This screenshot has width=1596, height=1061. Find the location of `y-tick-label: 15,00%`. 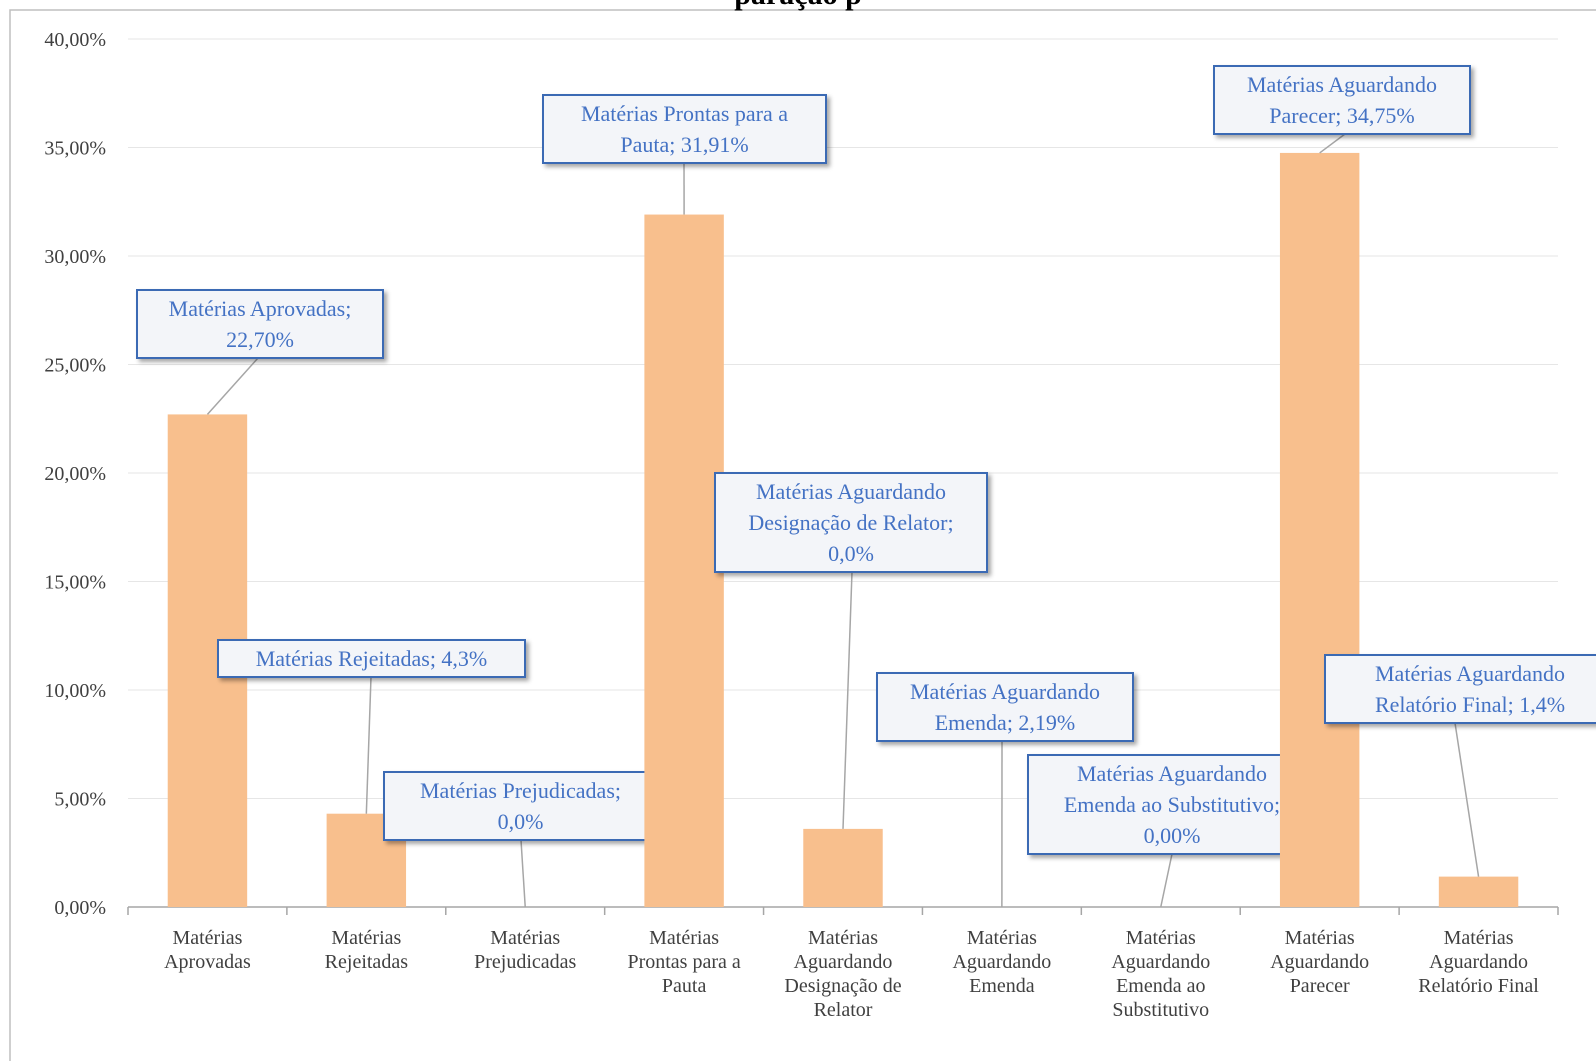

y-tick-label: 15,00% is located at coordinates (75, 583).